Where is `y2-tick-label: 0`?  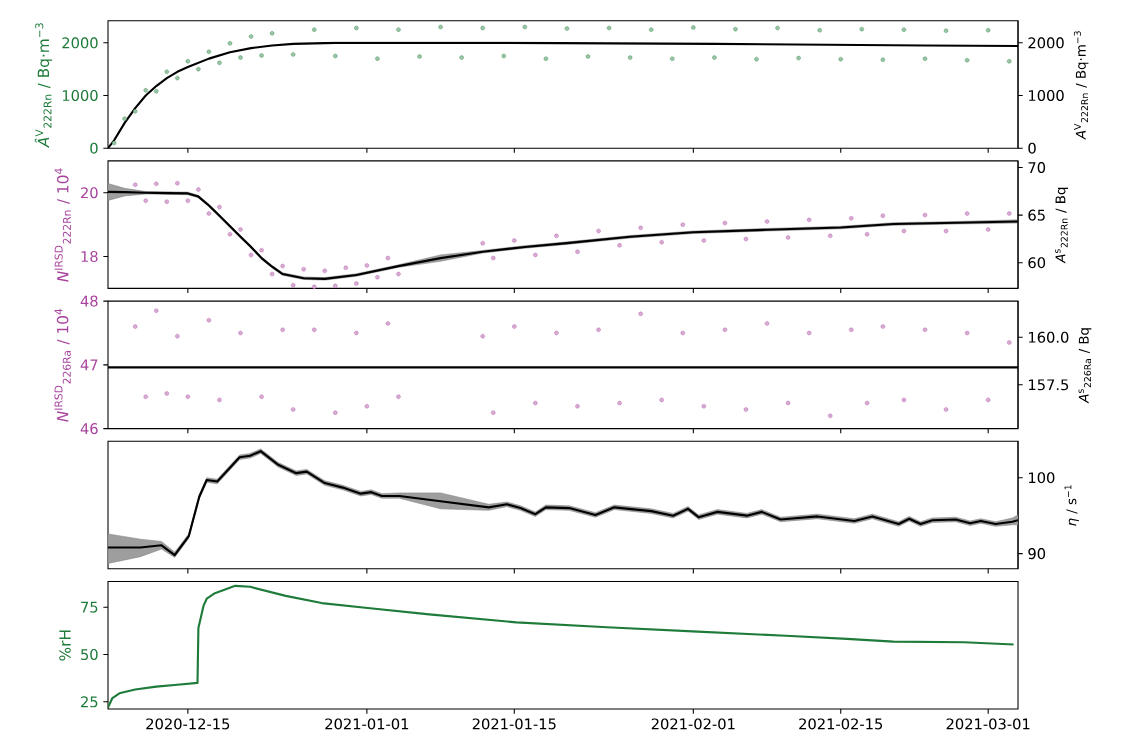
y2-tick-label: 0 is located at coordinates (1032, 148).